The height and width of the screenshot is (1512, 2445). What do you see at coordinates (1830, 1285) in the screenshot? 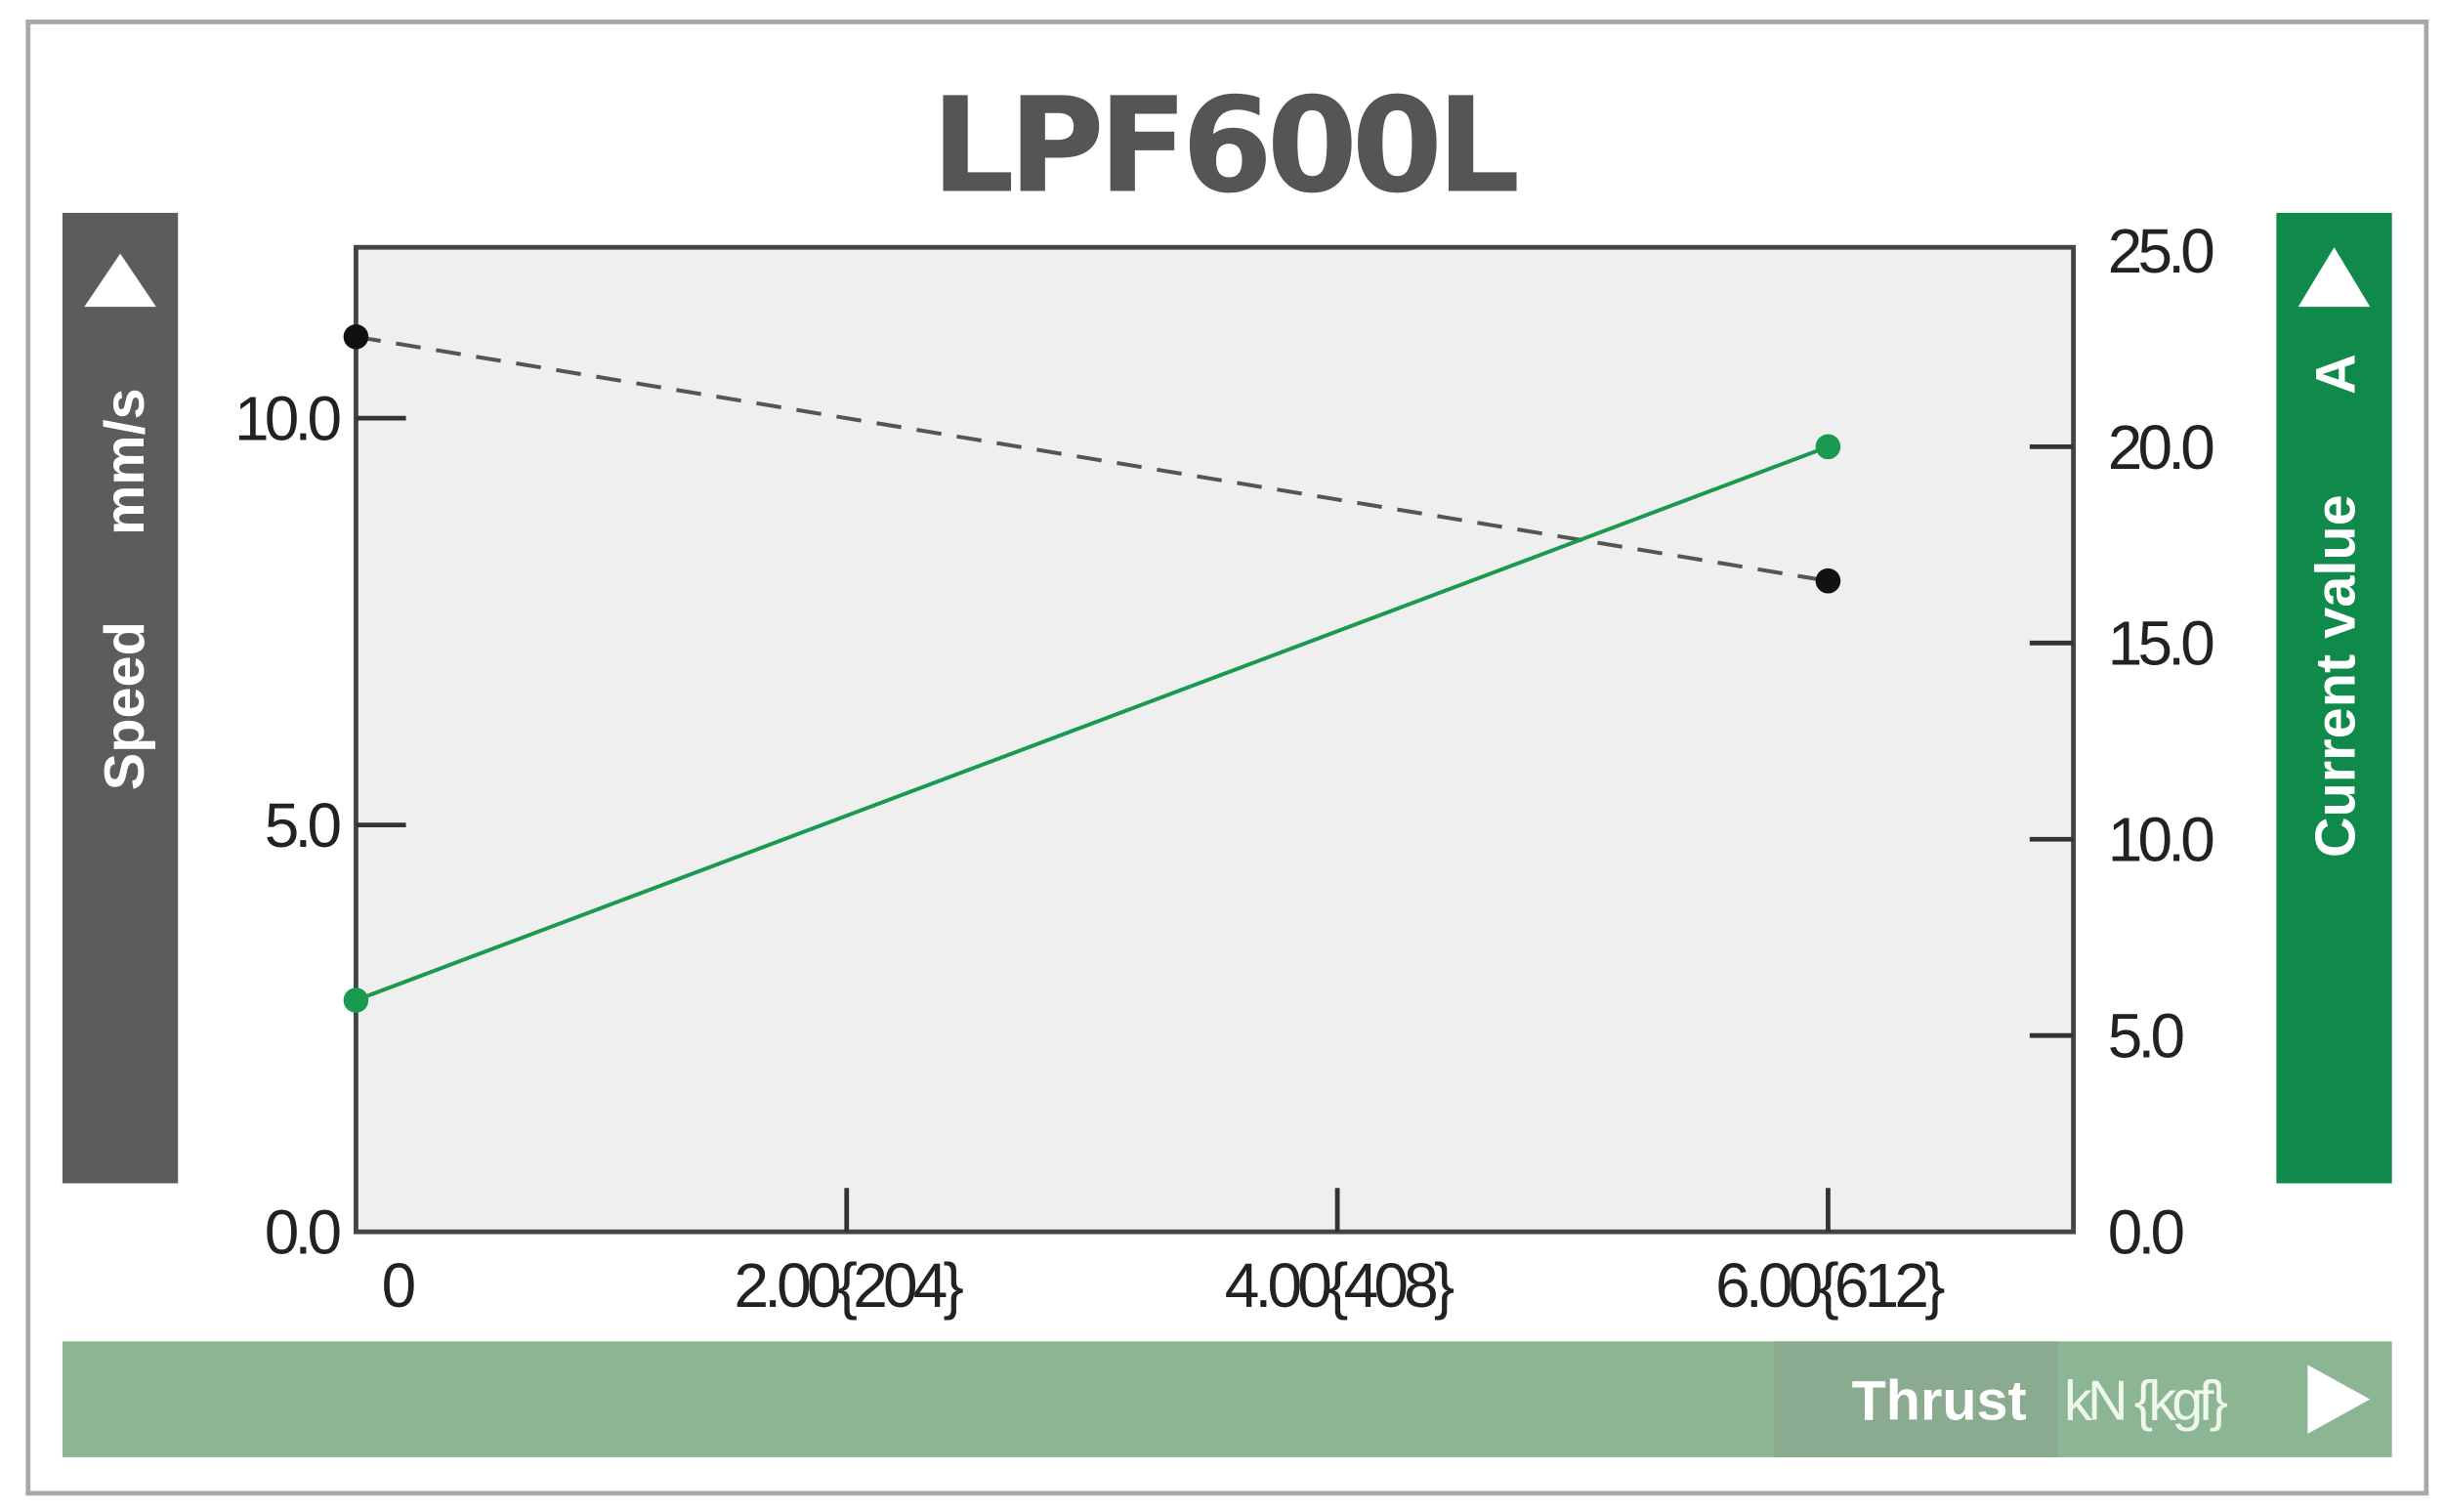
I see `x-tick-label: 6.00{612}` at bounding box center [1830, 1285].